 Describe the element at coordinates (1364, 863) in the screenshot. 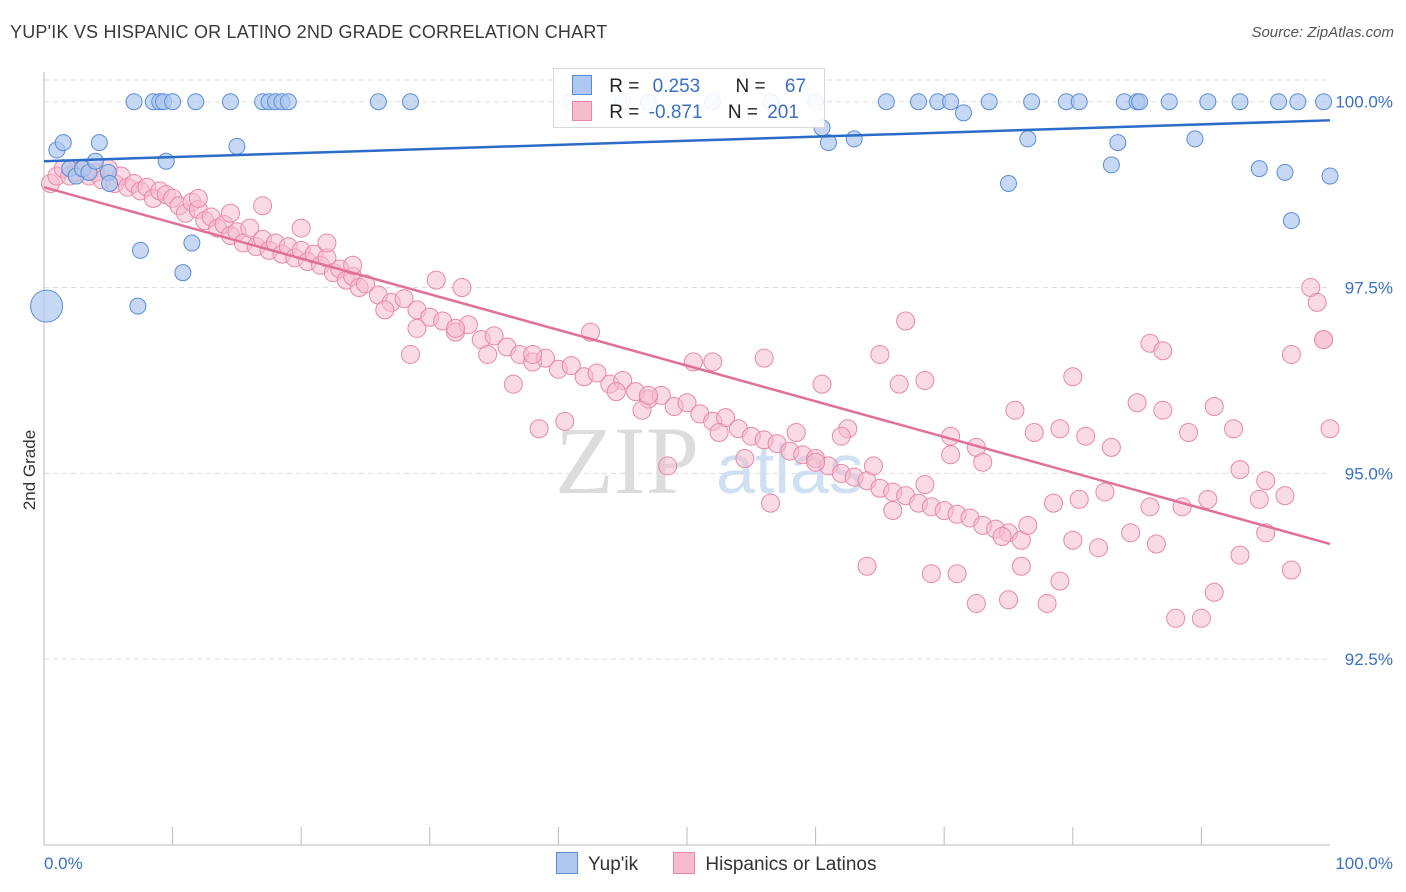

I see `x-tick-label: 100.0%` at that location.